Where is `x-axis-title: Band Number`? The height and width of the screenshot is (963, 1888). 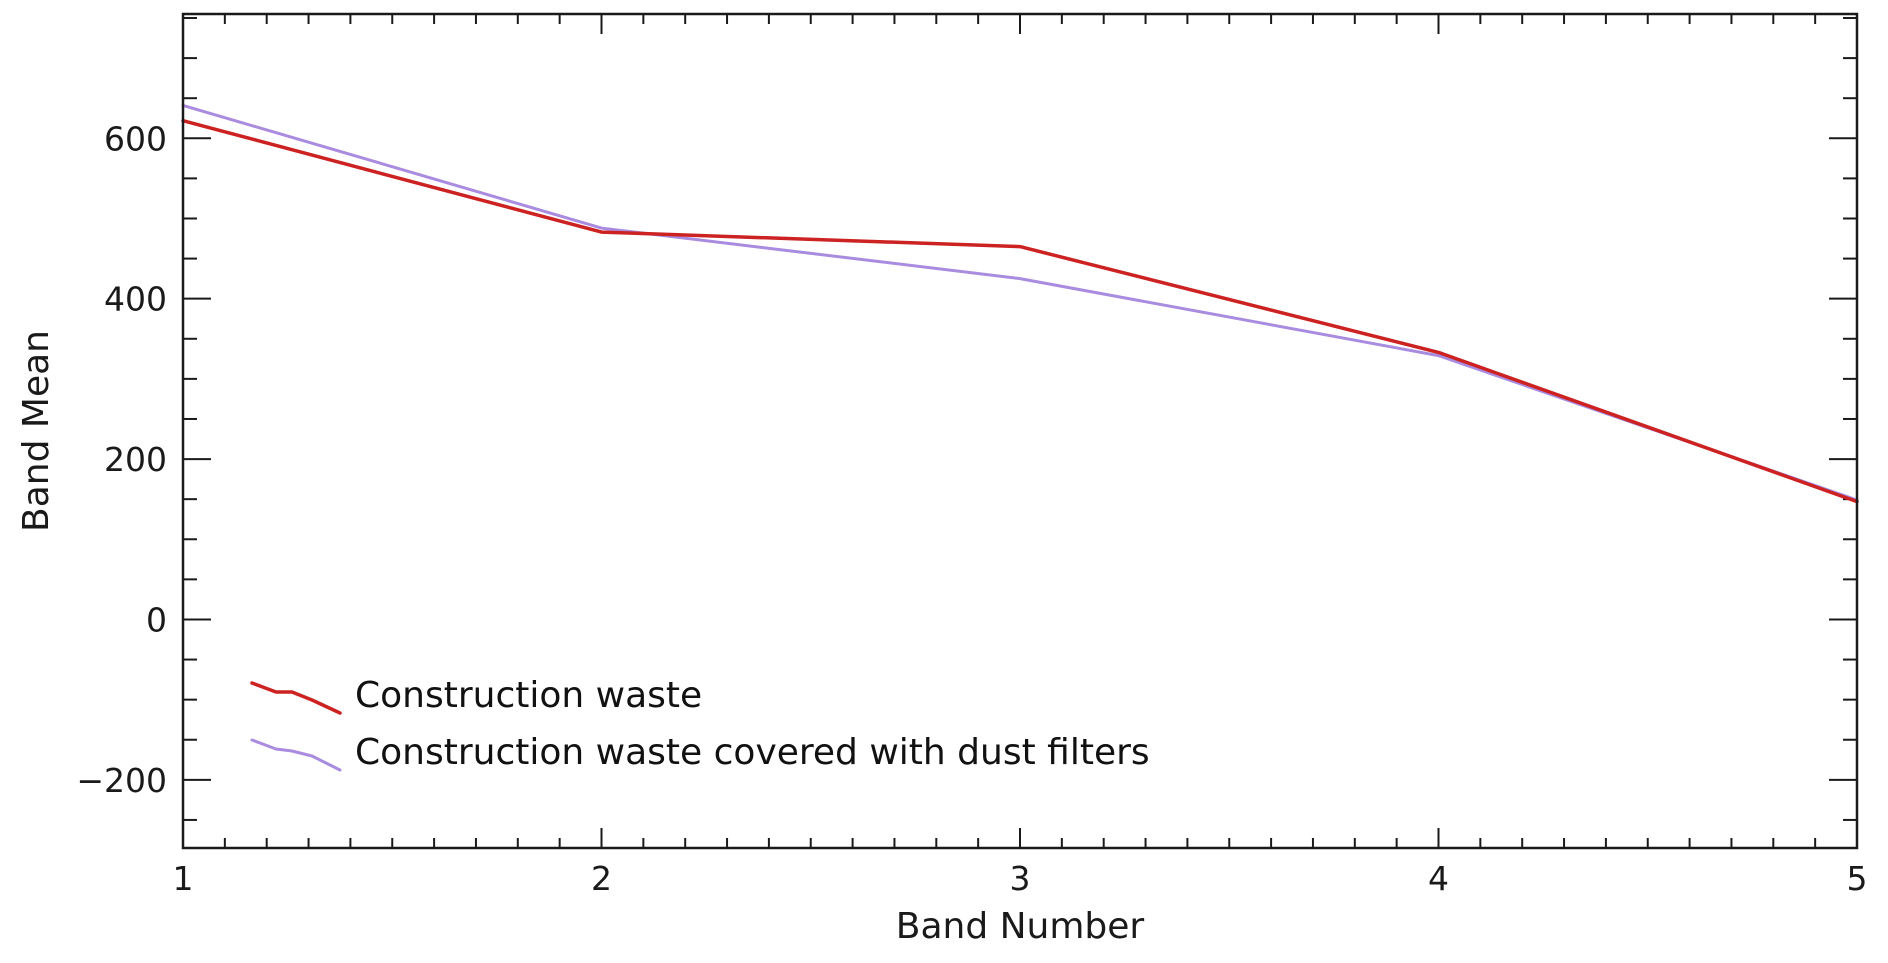
x-axis-title: Band Number is located at coordinates (1020, 926).